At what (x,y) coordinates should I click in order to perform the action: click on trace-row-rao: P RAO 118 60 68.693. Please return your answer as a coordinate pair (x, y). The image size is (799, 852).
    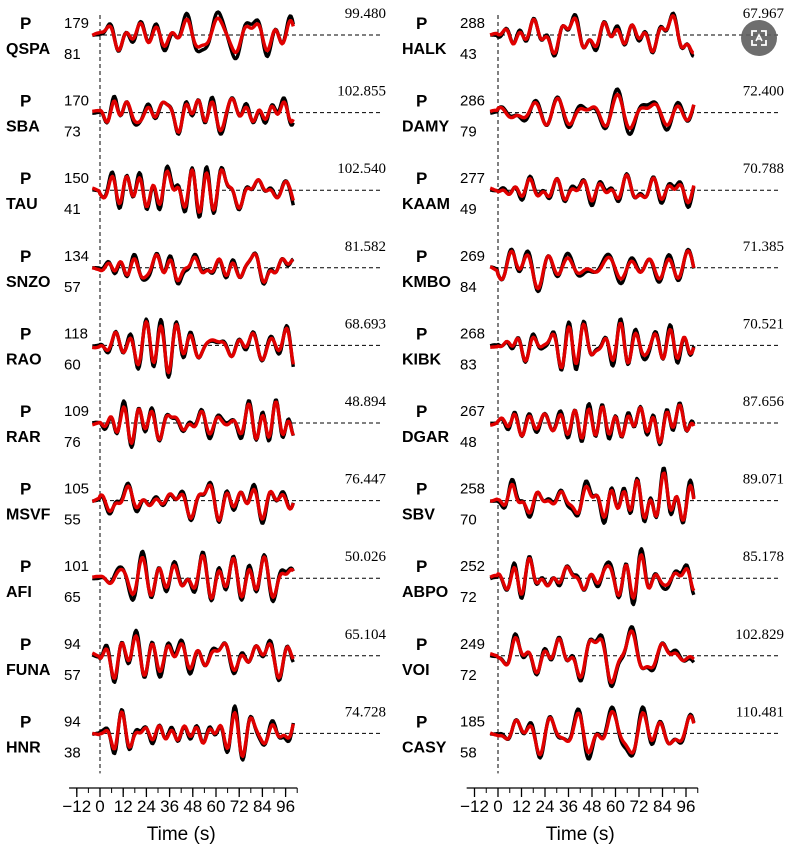
    Looking at the image, I should click on (196, 347).